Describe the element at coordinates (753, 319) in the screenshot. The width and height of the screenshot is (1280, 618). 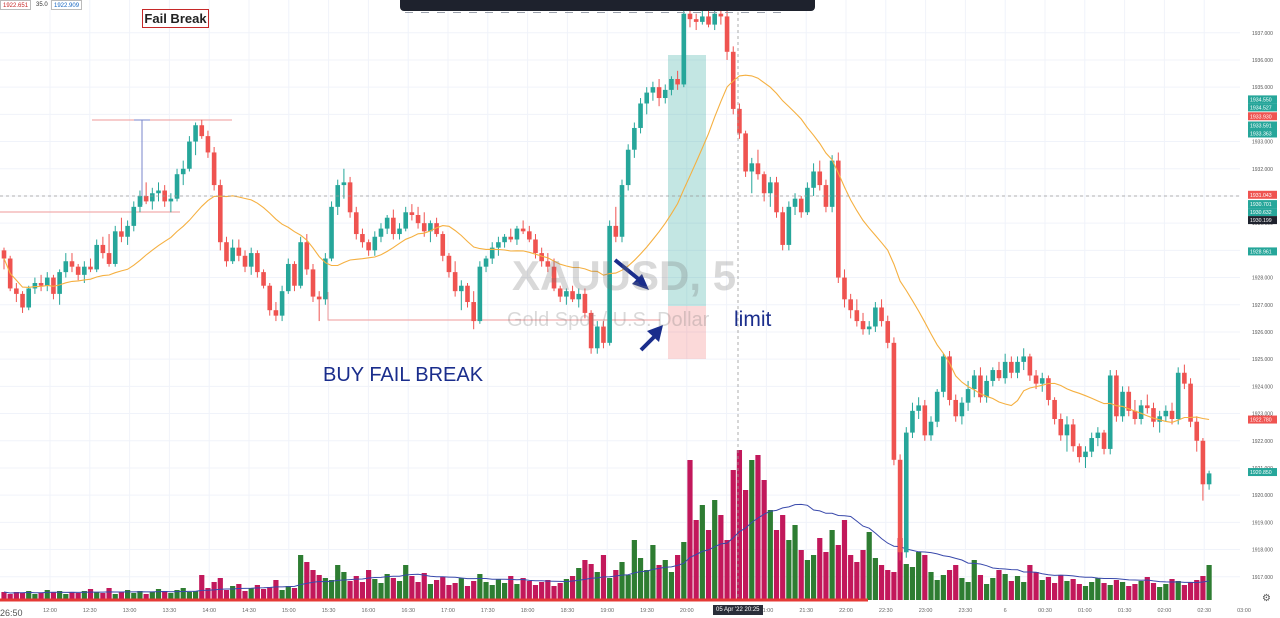
I see `limit-label: limit` at that location.